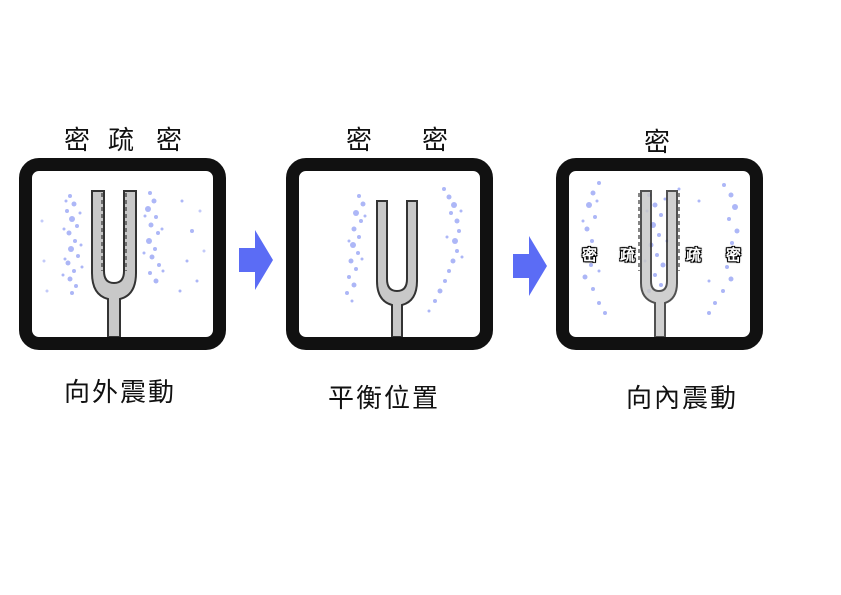  I want to click on panel3-dense-band-left, so click(594, 248).